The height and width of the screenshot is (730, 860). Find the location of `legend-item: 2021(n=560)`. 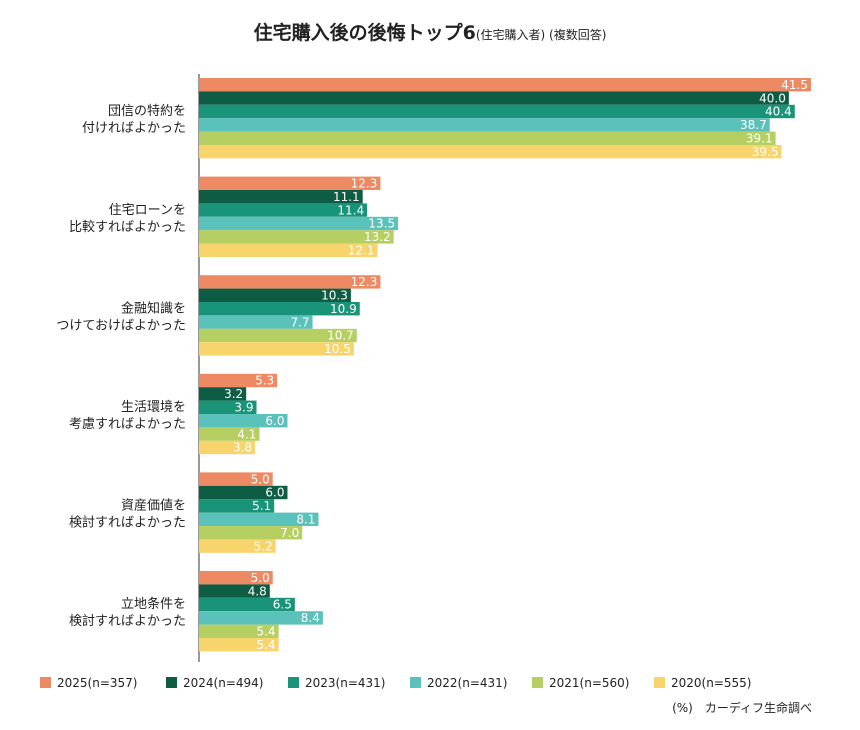

legend-item: 2021(n=560) is located at coordinates (580, 683).